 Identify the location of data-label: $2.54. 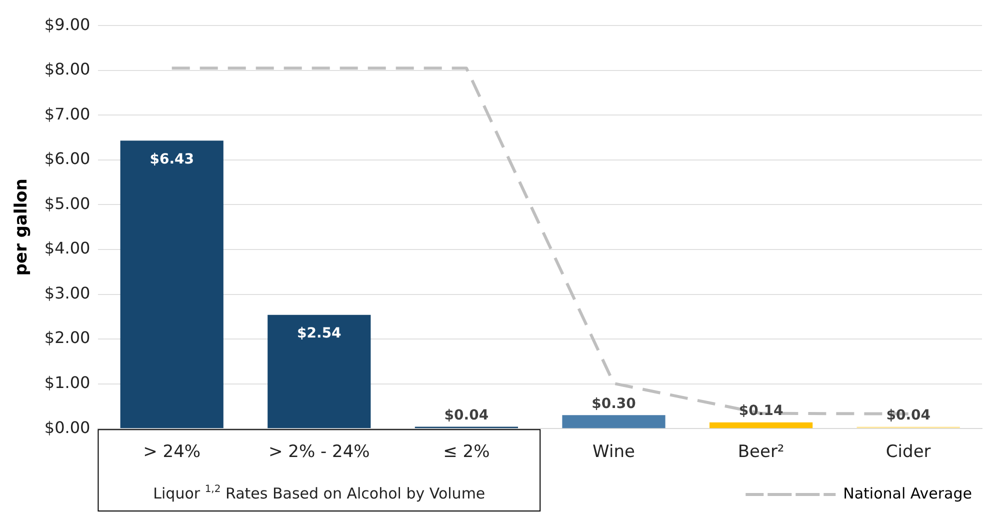
(319, 334).